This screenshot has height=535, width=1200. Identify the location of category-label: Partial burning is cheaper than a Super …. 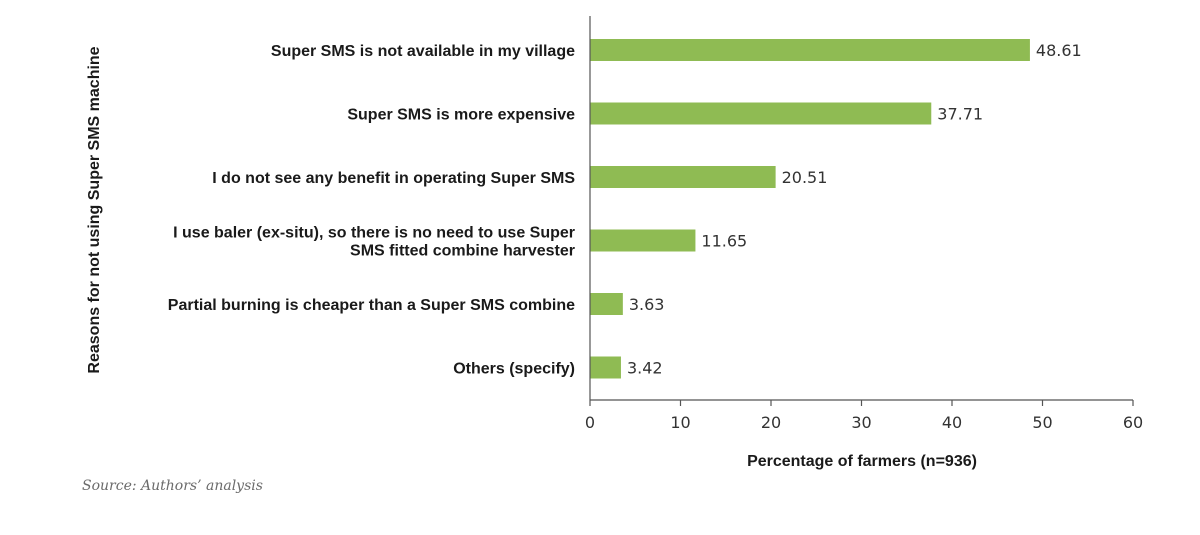
(371, 305).